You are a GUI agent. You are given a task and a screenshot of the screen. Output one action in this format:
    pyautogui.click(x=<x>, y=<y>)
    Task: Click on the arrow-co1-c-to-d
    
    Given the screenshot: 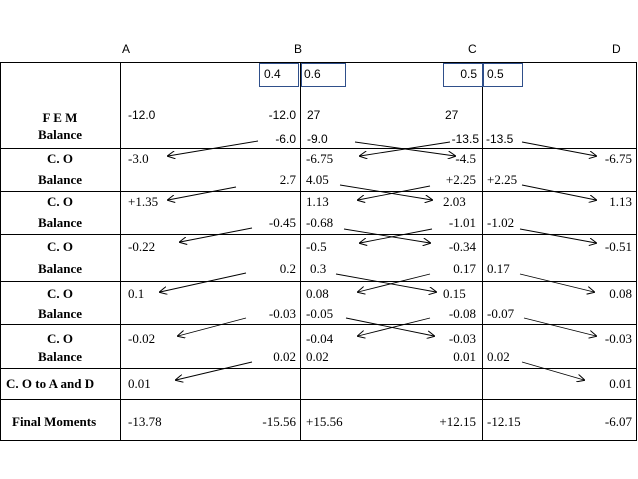 What is the action you would take?
    pyautogui.click(x=558, y=148)
    